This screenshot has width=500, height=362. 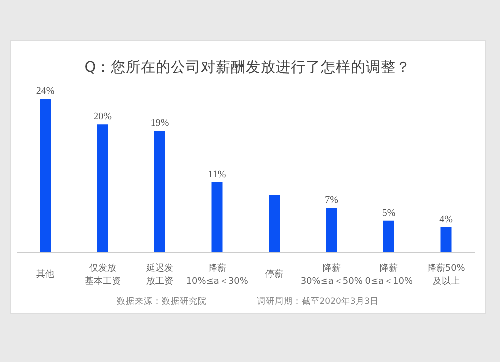 What do you see at coordinates (446, 220) in the screenshot?
I see `data-label: 4%` at bounding box center [446, 220].